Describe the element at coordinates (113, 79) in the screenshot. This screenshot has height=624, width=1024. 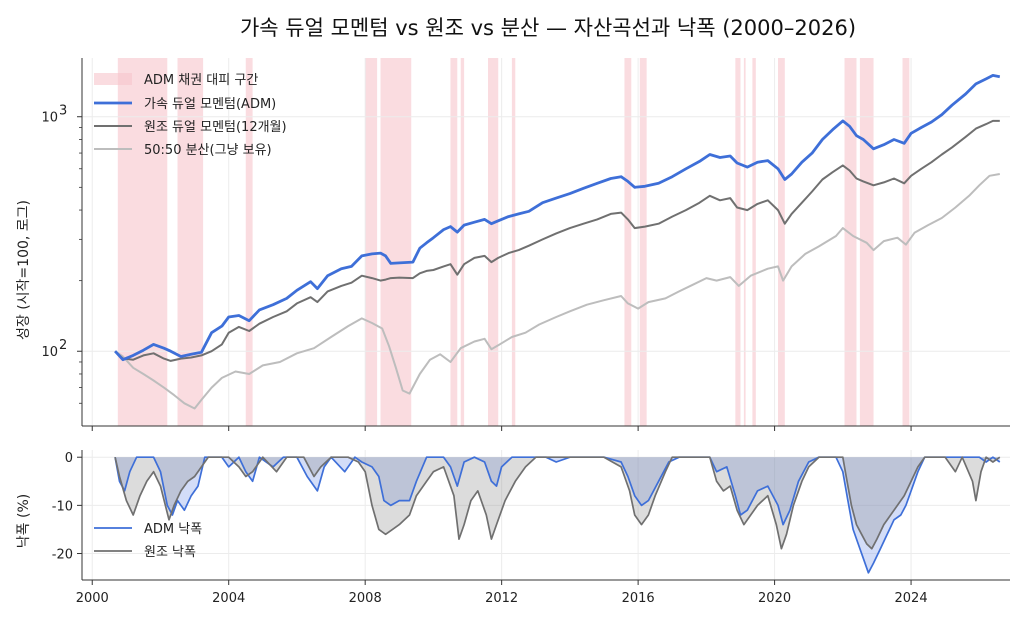
I see `legend-swatch-shade` at that location.